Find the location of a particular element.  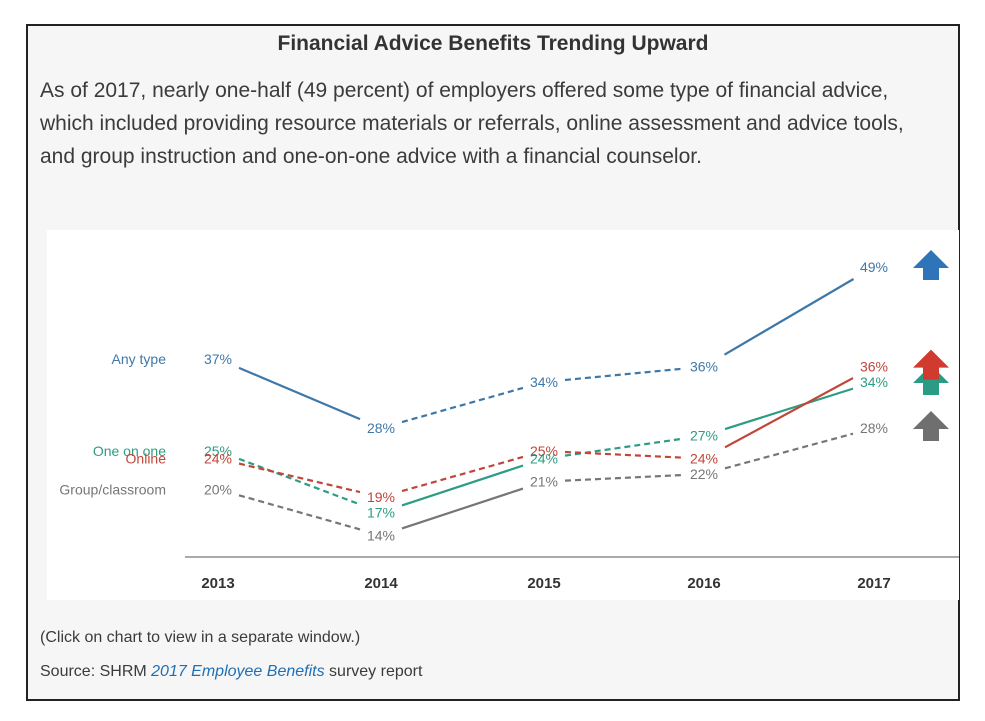

legend-label-group-classroom: Group/classroom is located at coordinates (112, 489).